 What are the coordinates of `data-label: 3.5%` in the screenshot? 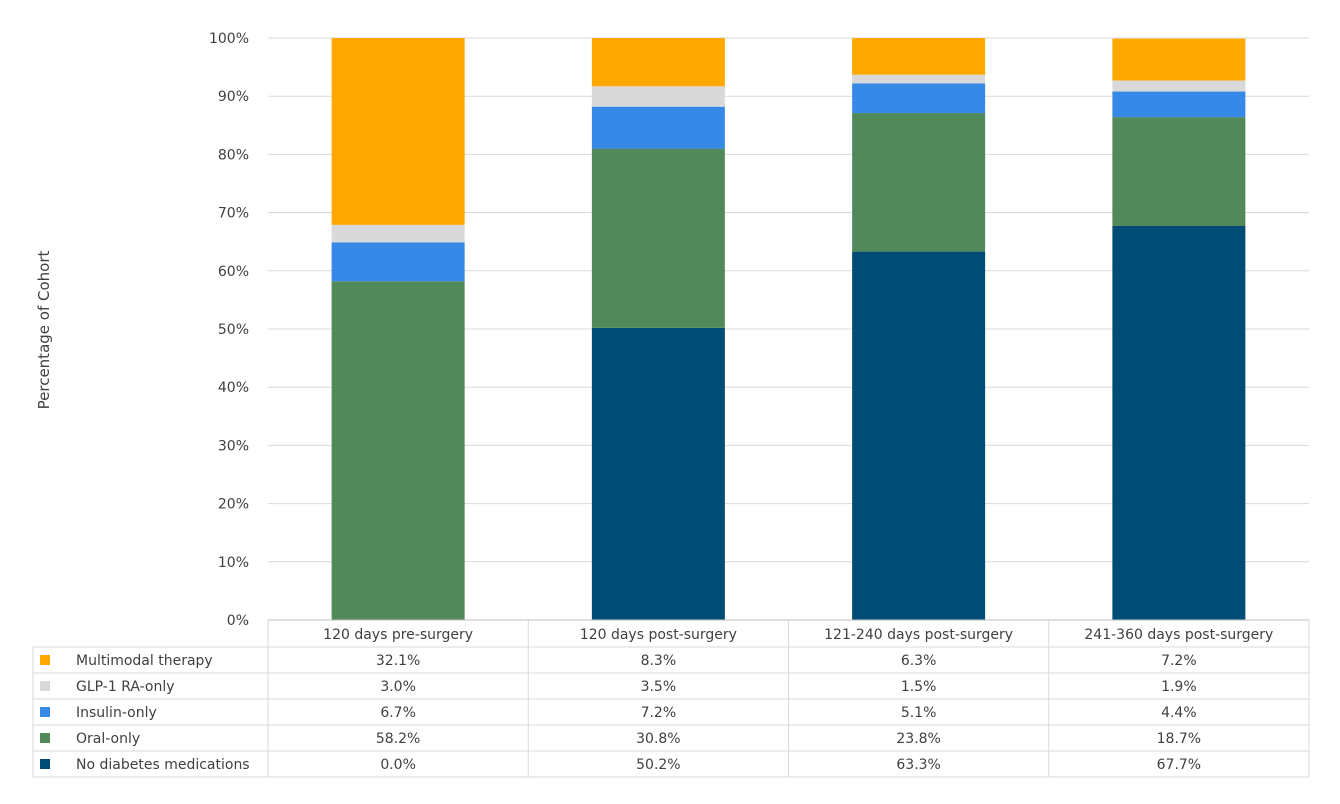 It's located at (659, 687).